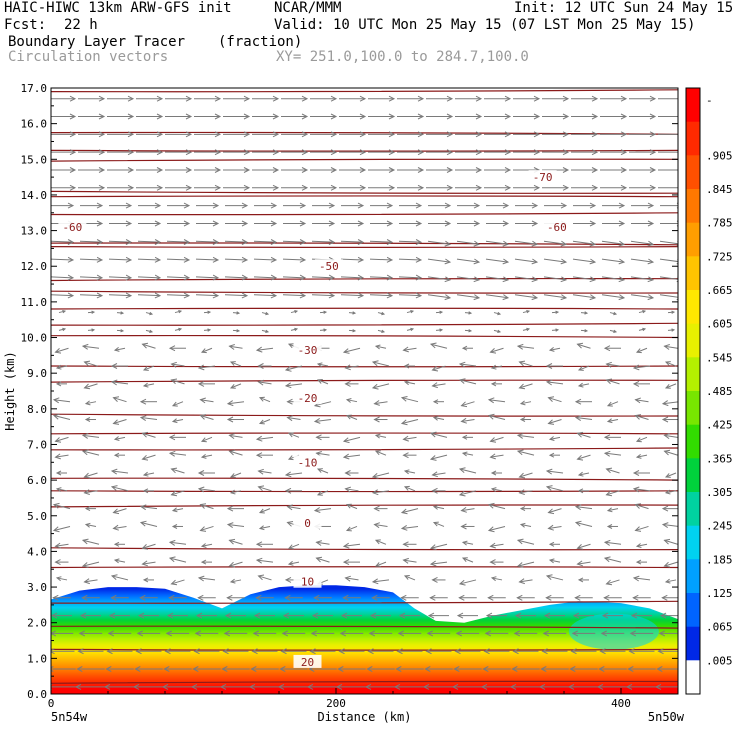 The width and height of the screenshot is (740, 740). I want to click on colorbar-label: .845, so click(719, 189).